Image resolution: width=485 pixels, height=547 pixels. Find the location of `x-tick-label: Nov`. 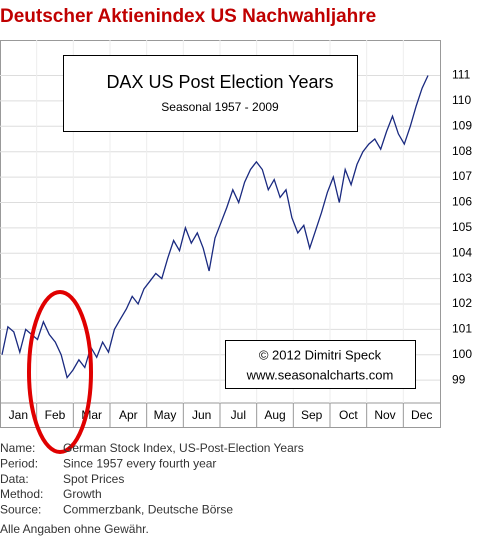

x-tick-label: Nov is located at coordinates (384, 415).